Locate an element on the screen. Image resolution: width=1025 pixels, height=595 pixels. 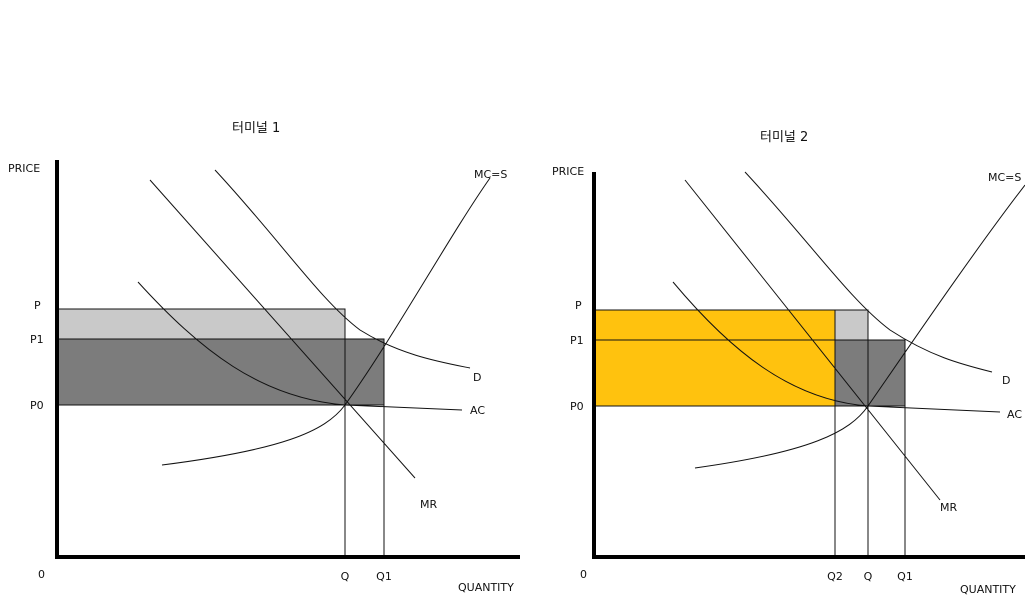
quantity-label: Q2 is located at coordinates (835, 576).